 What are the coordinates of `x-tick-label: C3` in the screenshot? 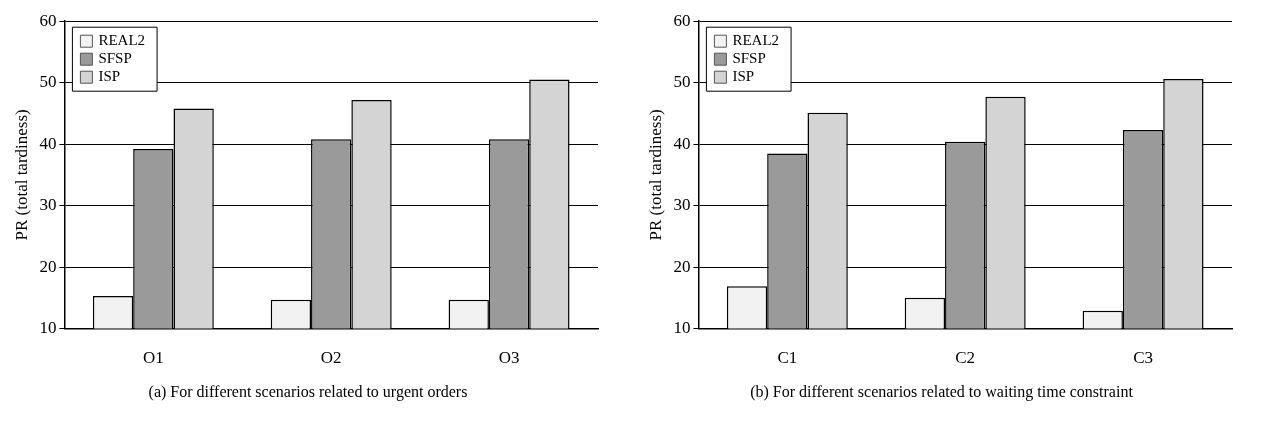 It's located at (1142, 358).